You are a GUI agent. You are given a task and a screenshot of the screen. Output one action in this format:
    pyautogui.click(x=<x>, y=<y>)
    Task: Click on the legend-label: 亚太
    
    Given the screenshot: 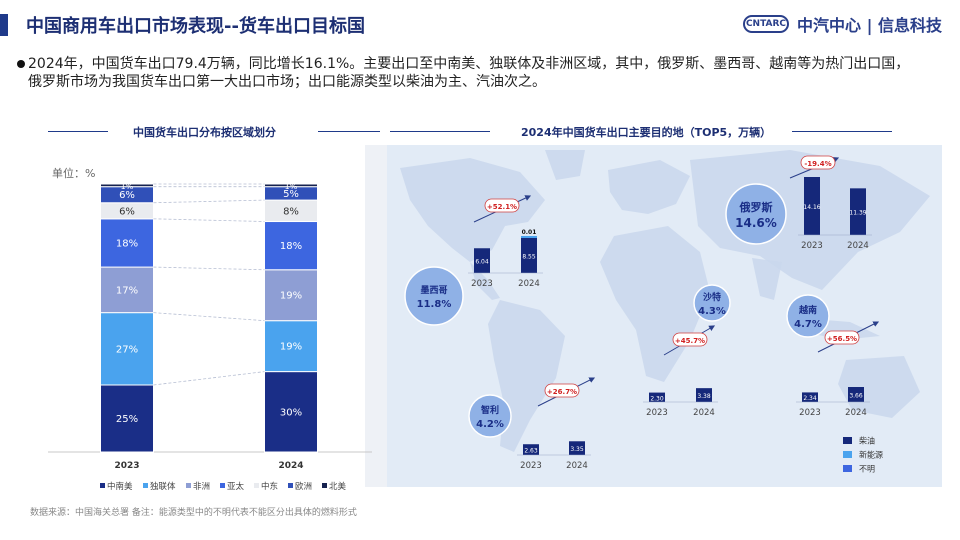 What is the action you would take?
    pyautogui.click(x=236, y=486)
    